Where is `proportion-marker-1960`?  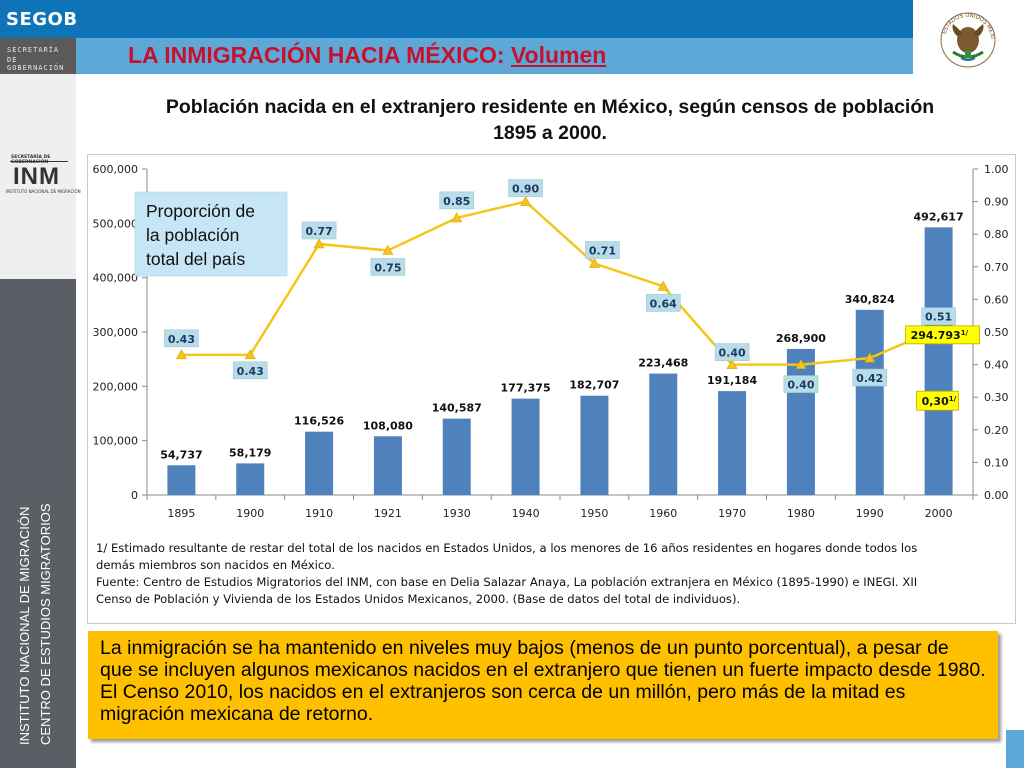 proportion-marker-1960 is located at coordinates (663, 285).